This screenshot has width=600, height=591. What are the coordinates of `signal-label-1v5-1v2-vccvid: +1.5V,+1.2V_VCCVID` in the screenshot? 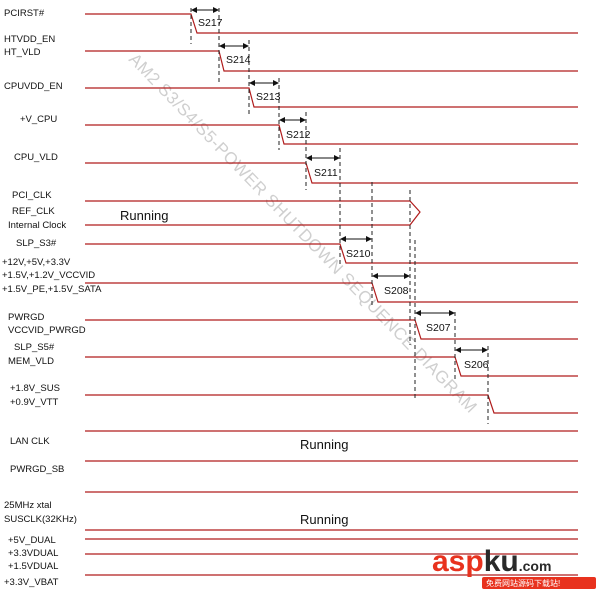 It's located at (48, 275).